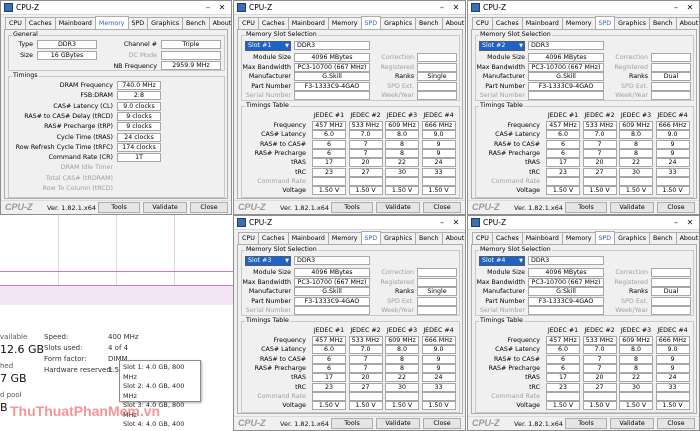 This screenshot has width=700, height=431. What do you see at coordinates (566, 282) in the screenshot?
I see `max-bandwidth-value: PC3-10700 (667 MHz)` at bounding box center [566, 282].